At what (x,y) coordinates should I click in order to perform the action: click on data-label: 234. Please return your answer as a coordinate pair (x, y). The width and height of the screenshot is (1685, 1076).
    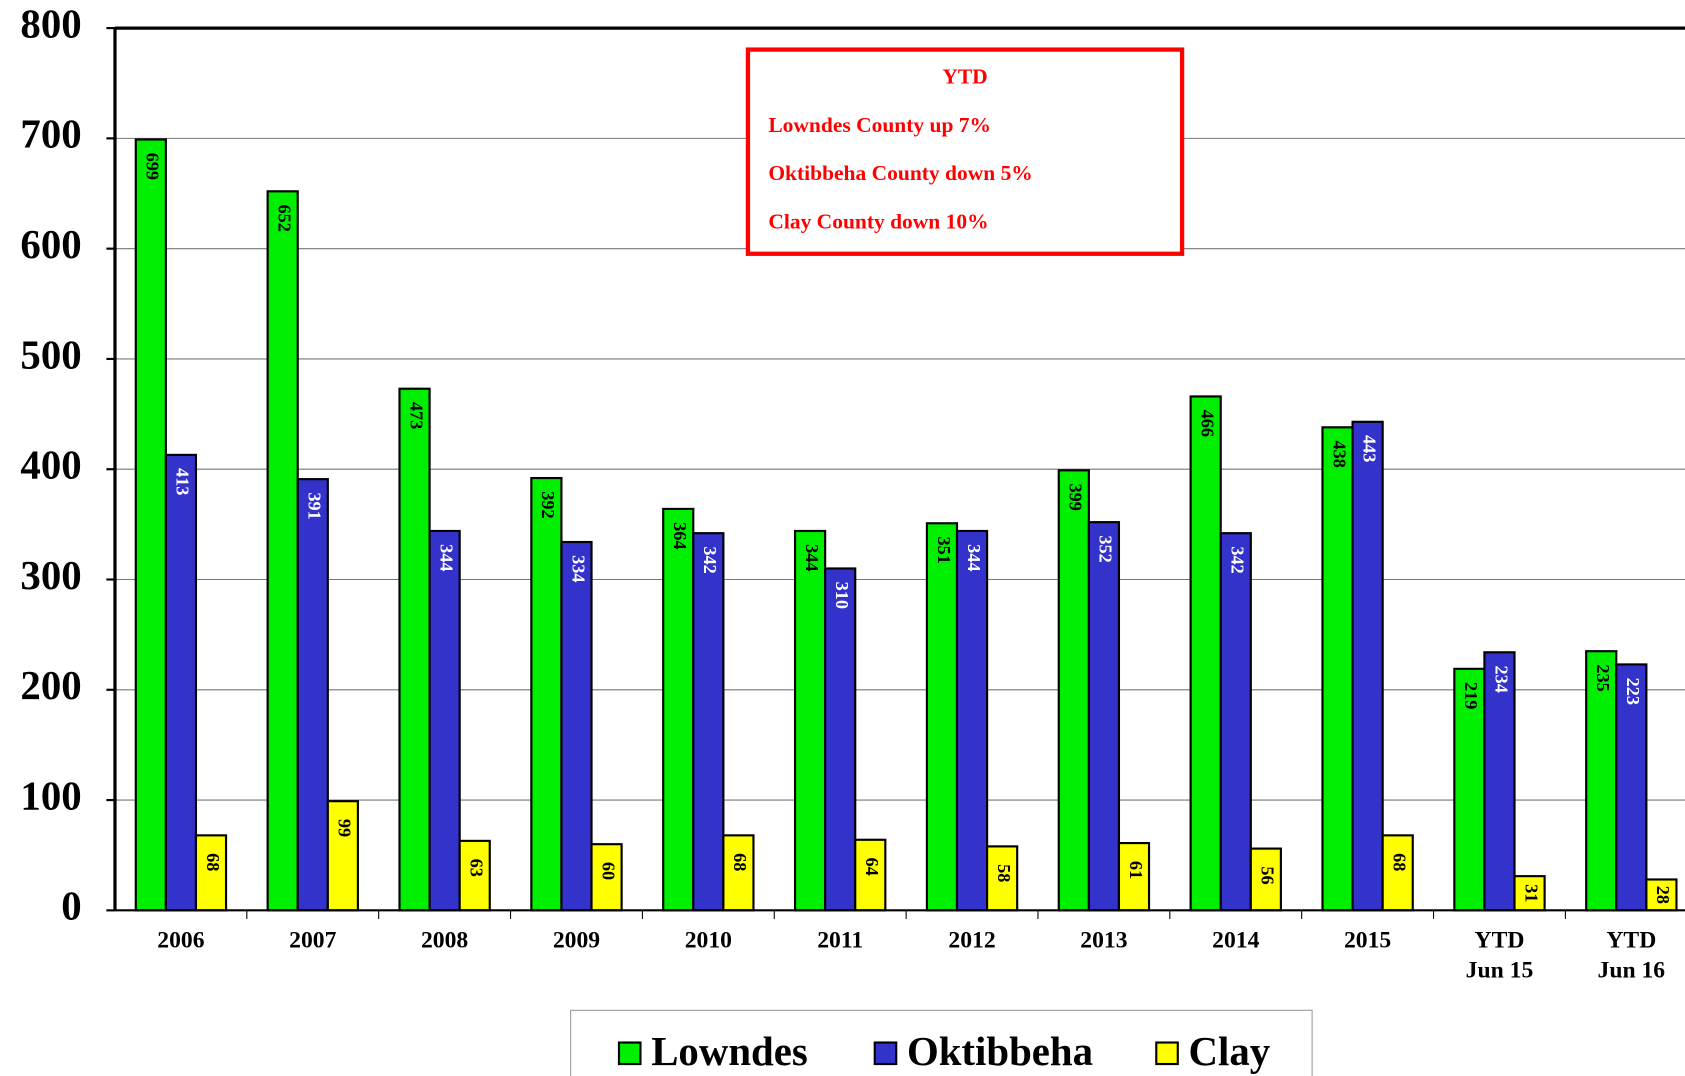
    Looking at the image, I should click on (1501, 678).